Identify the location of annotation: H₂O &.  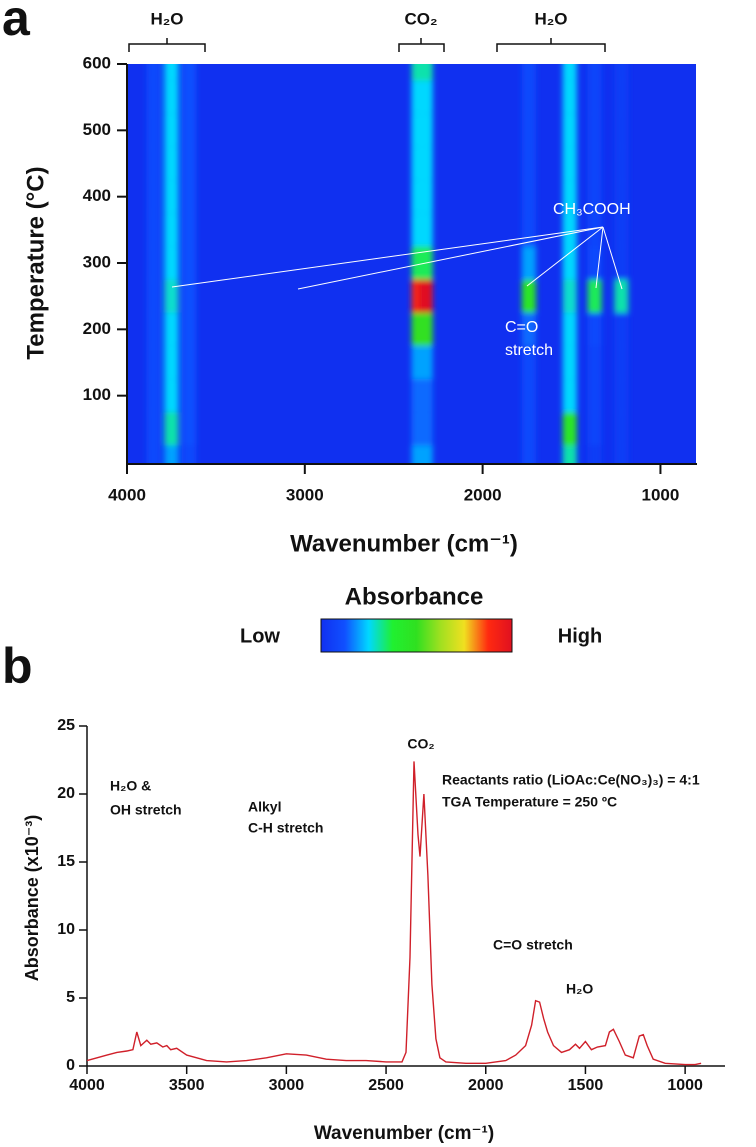
(130, 786).